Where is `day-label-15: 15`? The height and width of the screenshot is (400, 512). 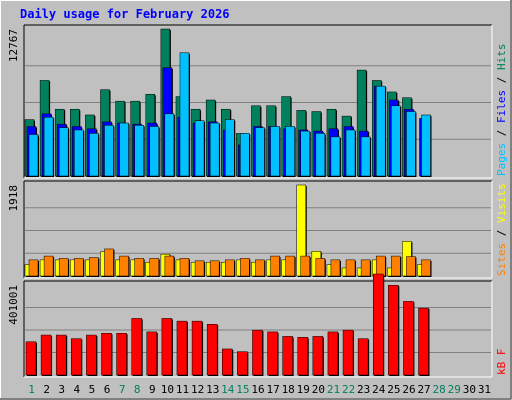
day-label-15: 15 is located at coordinates (242, 389).